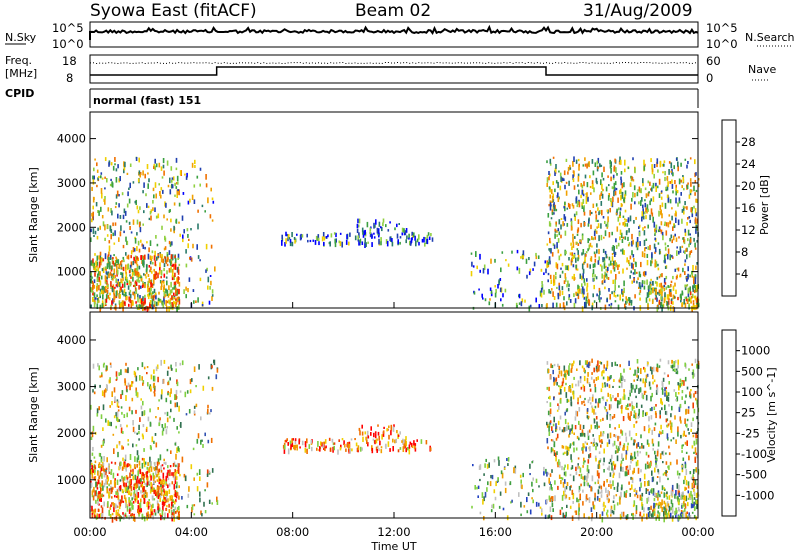 This screenshot has height=554, width=800. What do you see at coordinates (722, 44) in the screenshot?
I see `noise-right-tick-low: 10^0` at bounding box center [722, 44].